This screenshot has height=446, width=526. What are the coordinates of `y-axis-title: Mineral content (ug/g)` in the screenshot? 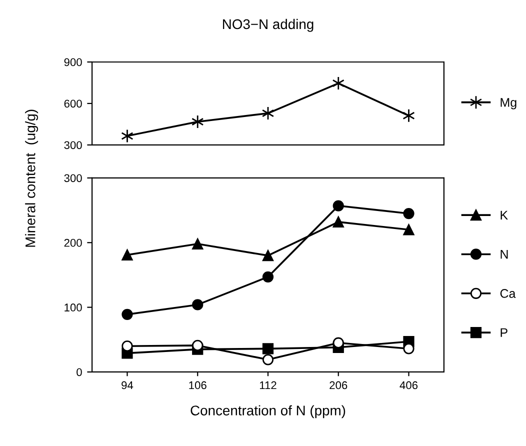 It's located at (31, 178).